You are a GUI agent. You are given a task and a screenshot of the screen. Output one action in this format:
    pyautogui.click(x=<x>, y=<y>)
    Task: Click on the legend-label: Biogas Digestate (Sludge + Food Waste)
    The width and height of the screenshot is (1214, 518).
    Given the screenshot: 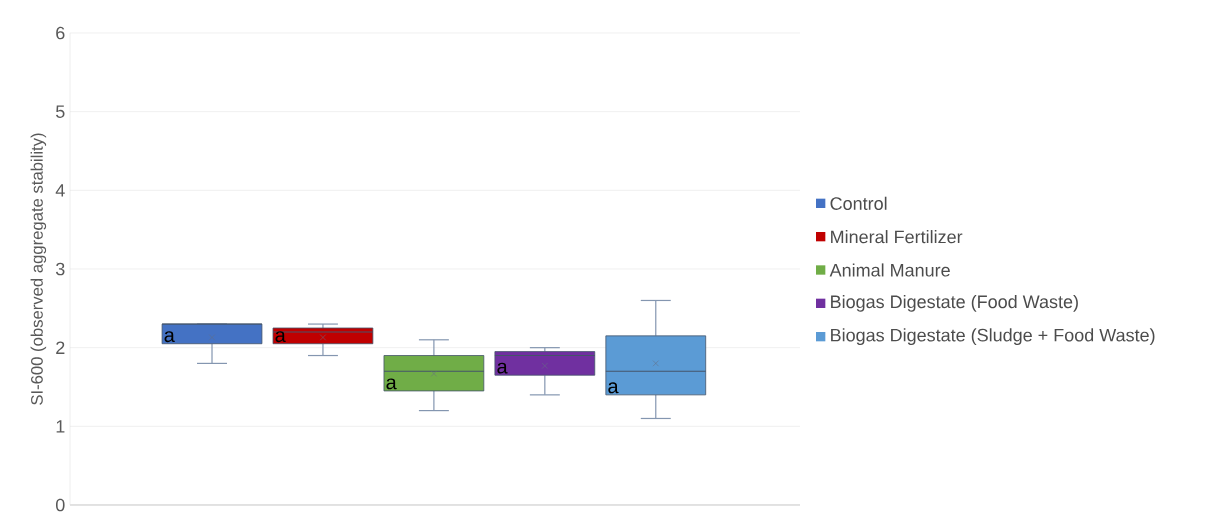 What is the action you would take?
    pyautogui.click(x=993, y=337)
    